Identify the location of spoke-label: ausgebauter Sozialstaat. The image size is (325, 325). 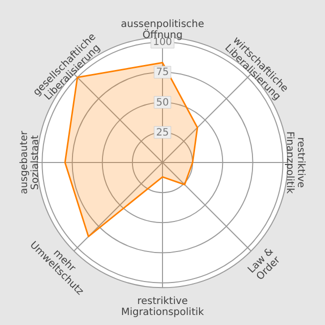
(29, 162).